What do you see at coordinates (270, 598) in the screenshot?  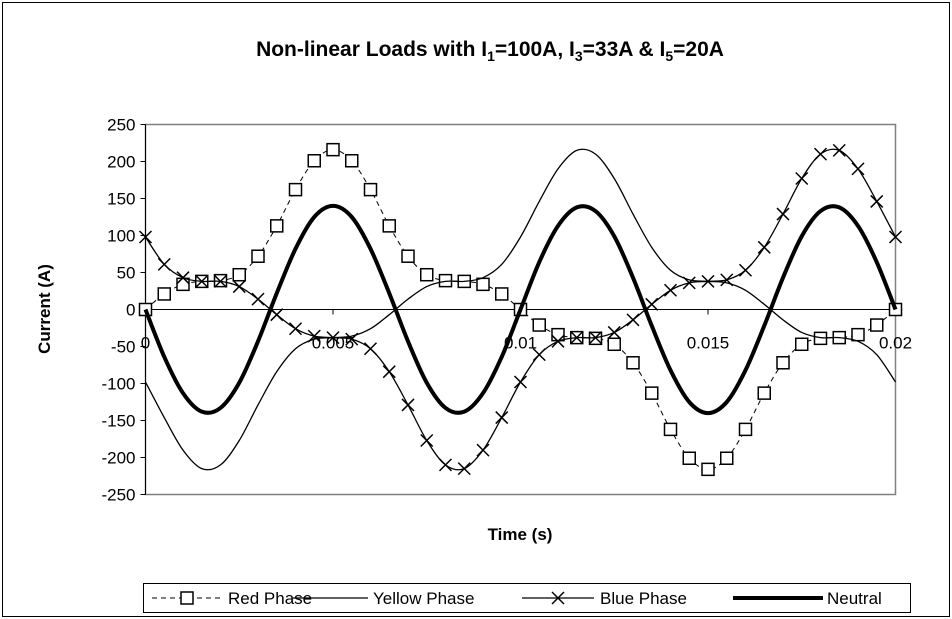 I see `legend-label: Red Phase` at bounding box center [270, 598].